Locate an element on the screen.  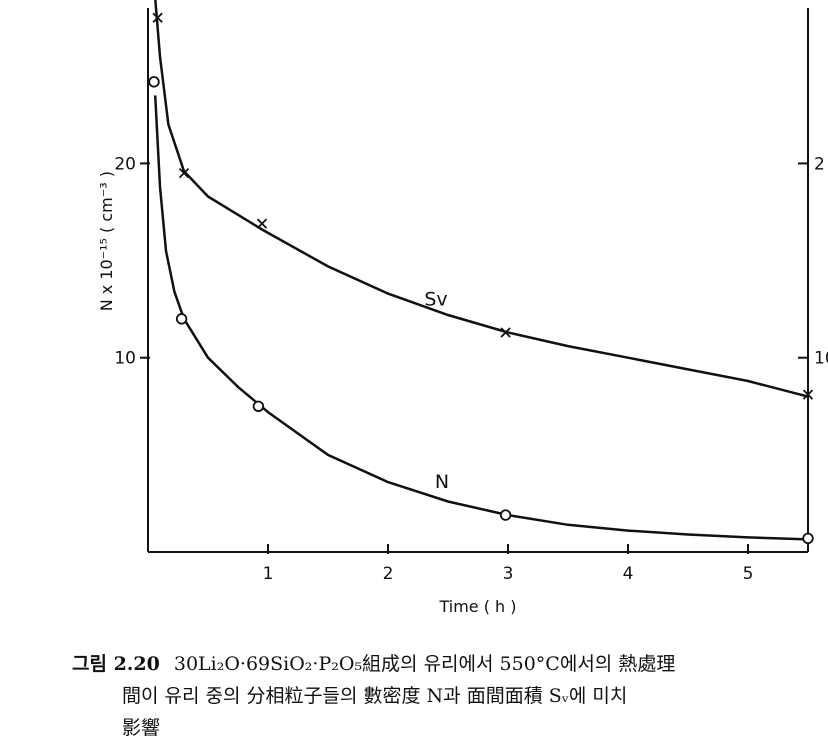
x-tick-label: 5 is located at coordinates (748, 574).